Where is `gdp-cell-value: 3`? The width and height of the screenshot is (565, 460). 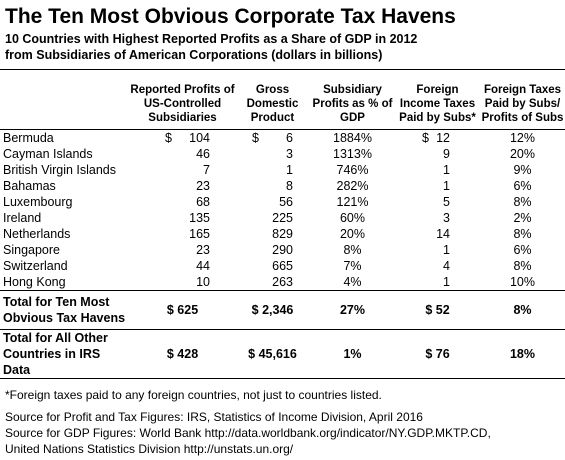 gdp-cell-value: 3 is located at coordinates (289, 154).